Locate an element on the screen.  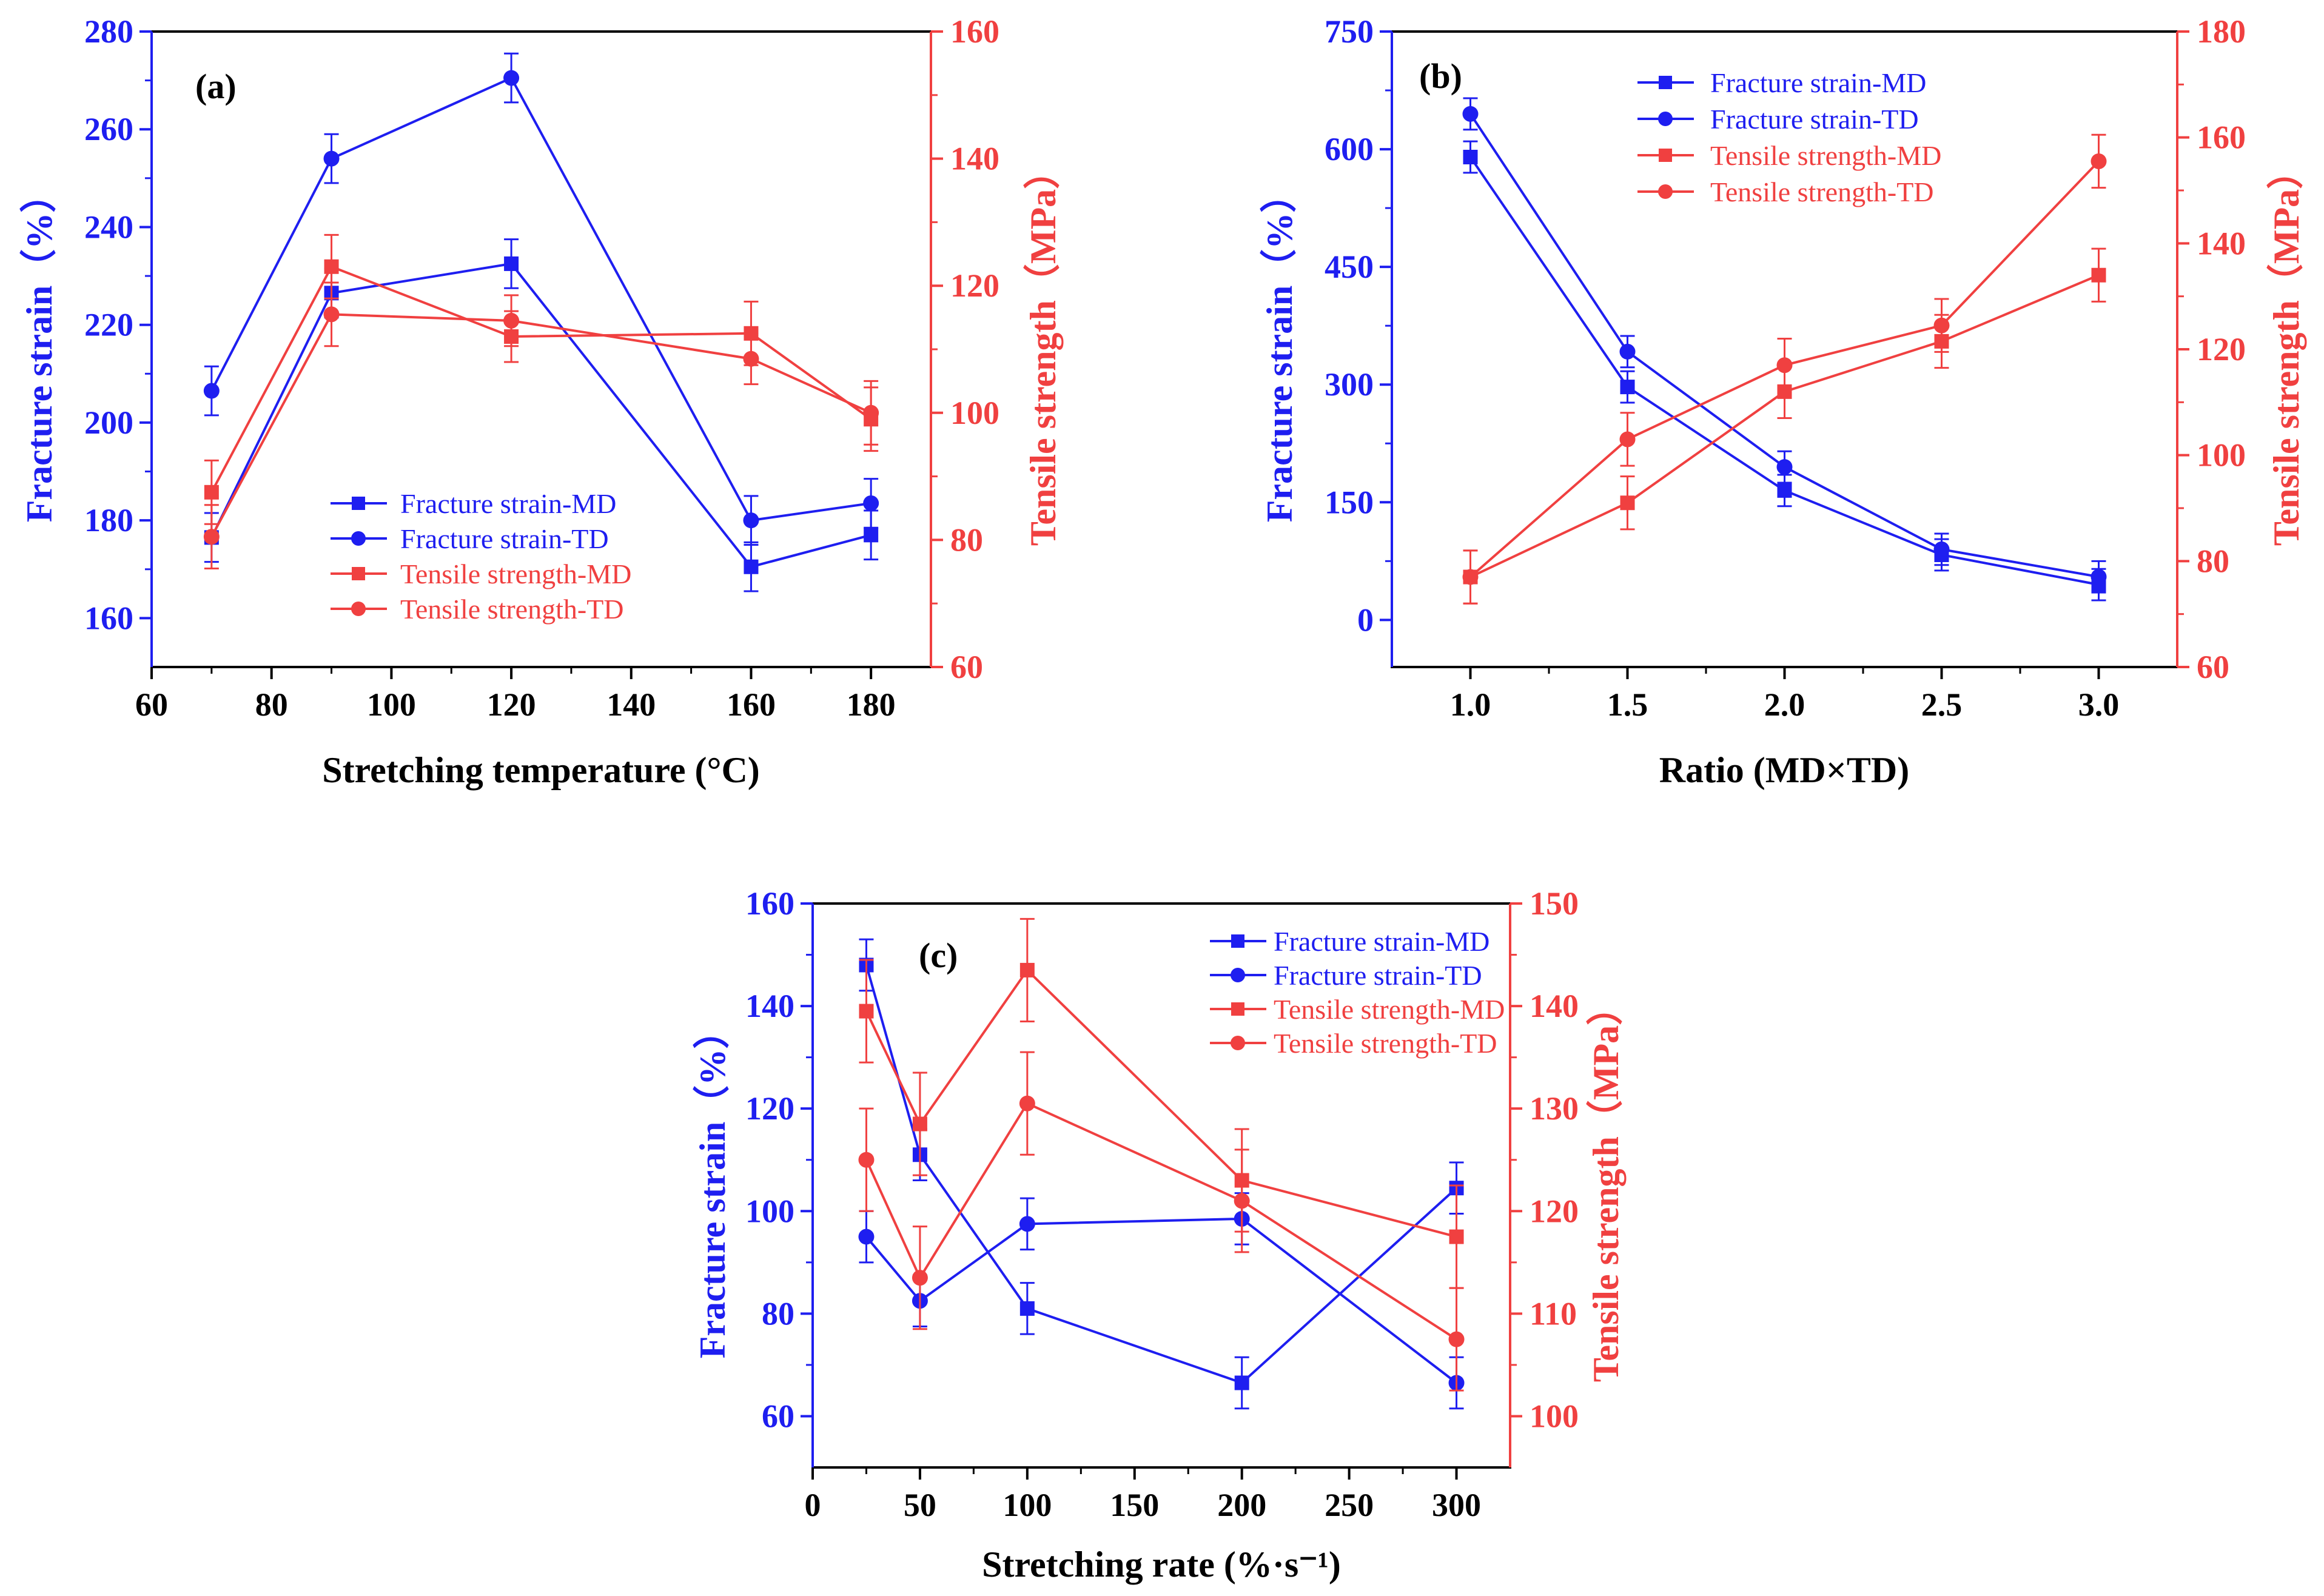
panel-b-left-axis-title: Fracture strain（%） is located at coordinates (1280, 349).